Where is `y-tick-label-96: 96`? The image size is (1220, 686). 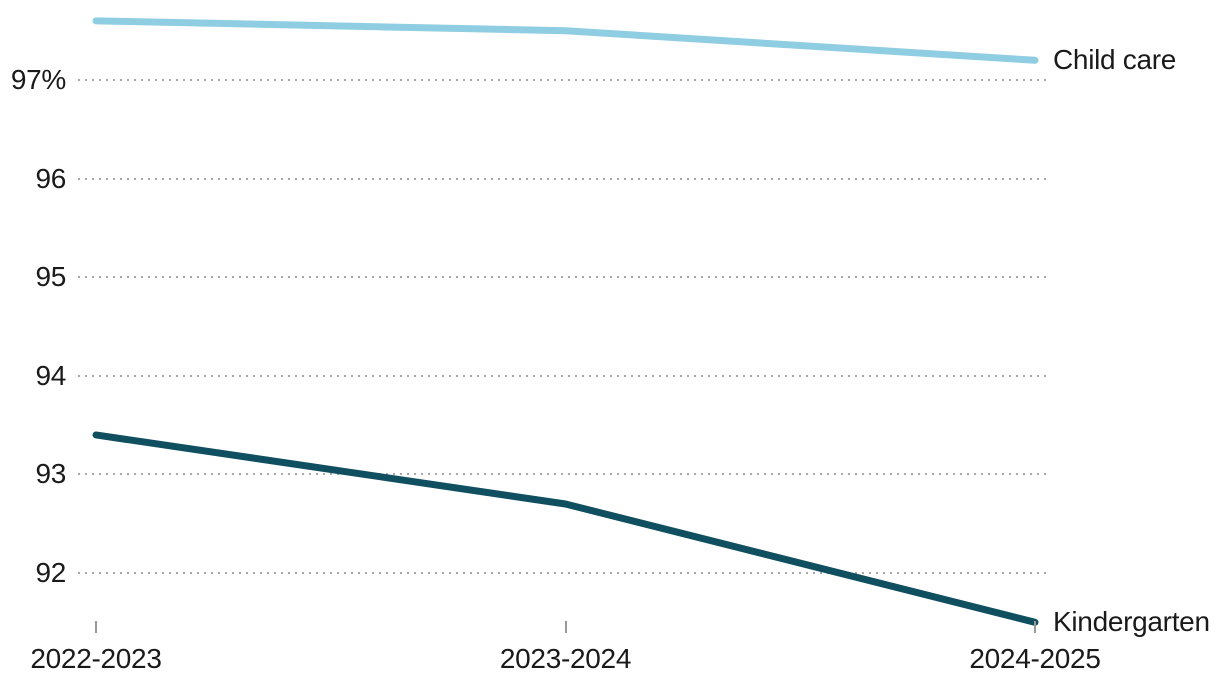 y-tick-label-96: 96 is located at coordinates (50, 178).